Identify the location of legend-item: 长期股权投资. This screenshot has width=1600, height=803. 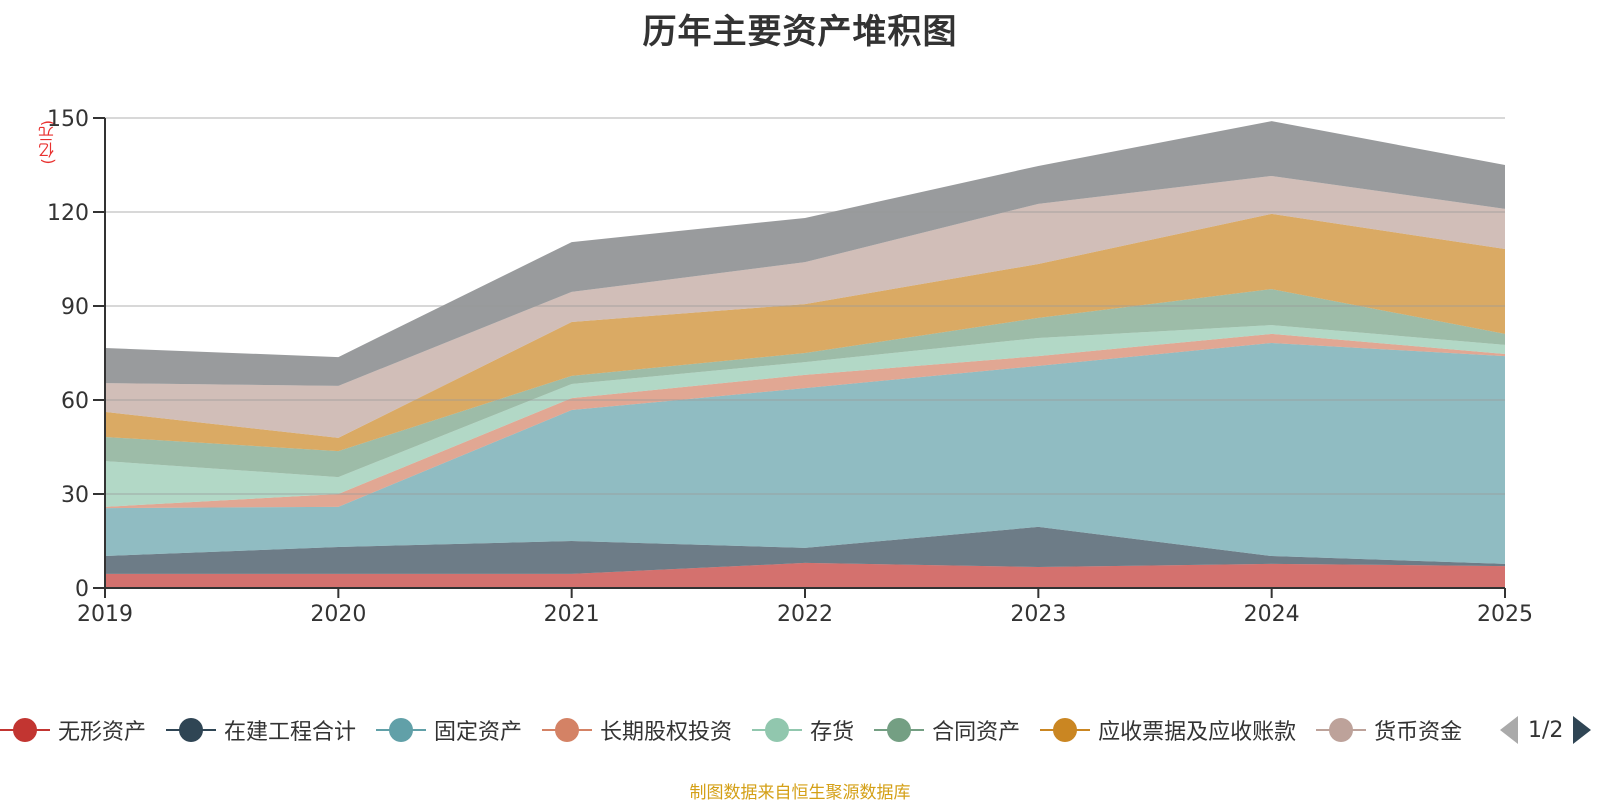
(637, 730).